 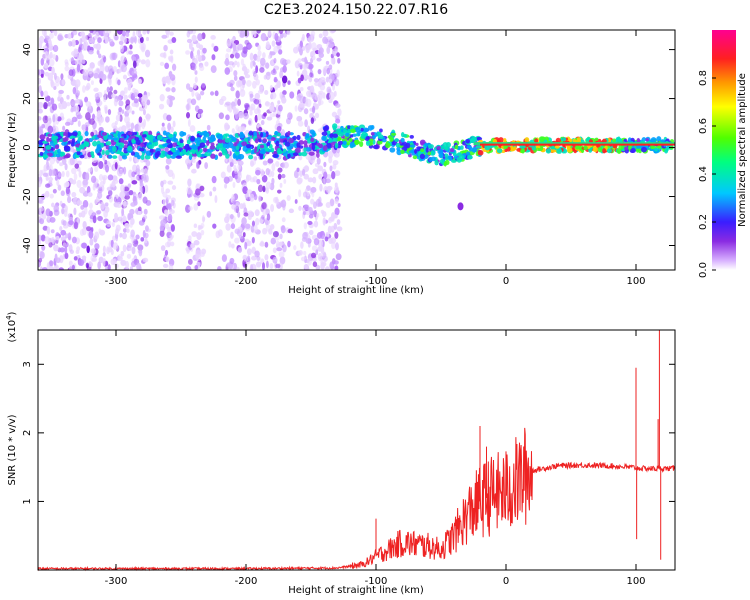 What do you see at coordinates (506, 581) in the screenshot?
I see `x-tick-label: 0` at bounding box center [506, 581].